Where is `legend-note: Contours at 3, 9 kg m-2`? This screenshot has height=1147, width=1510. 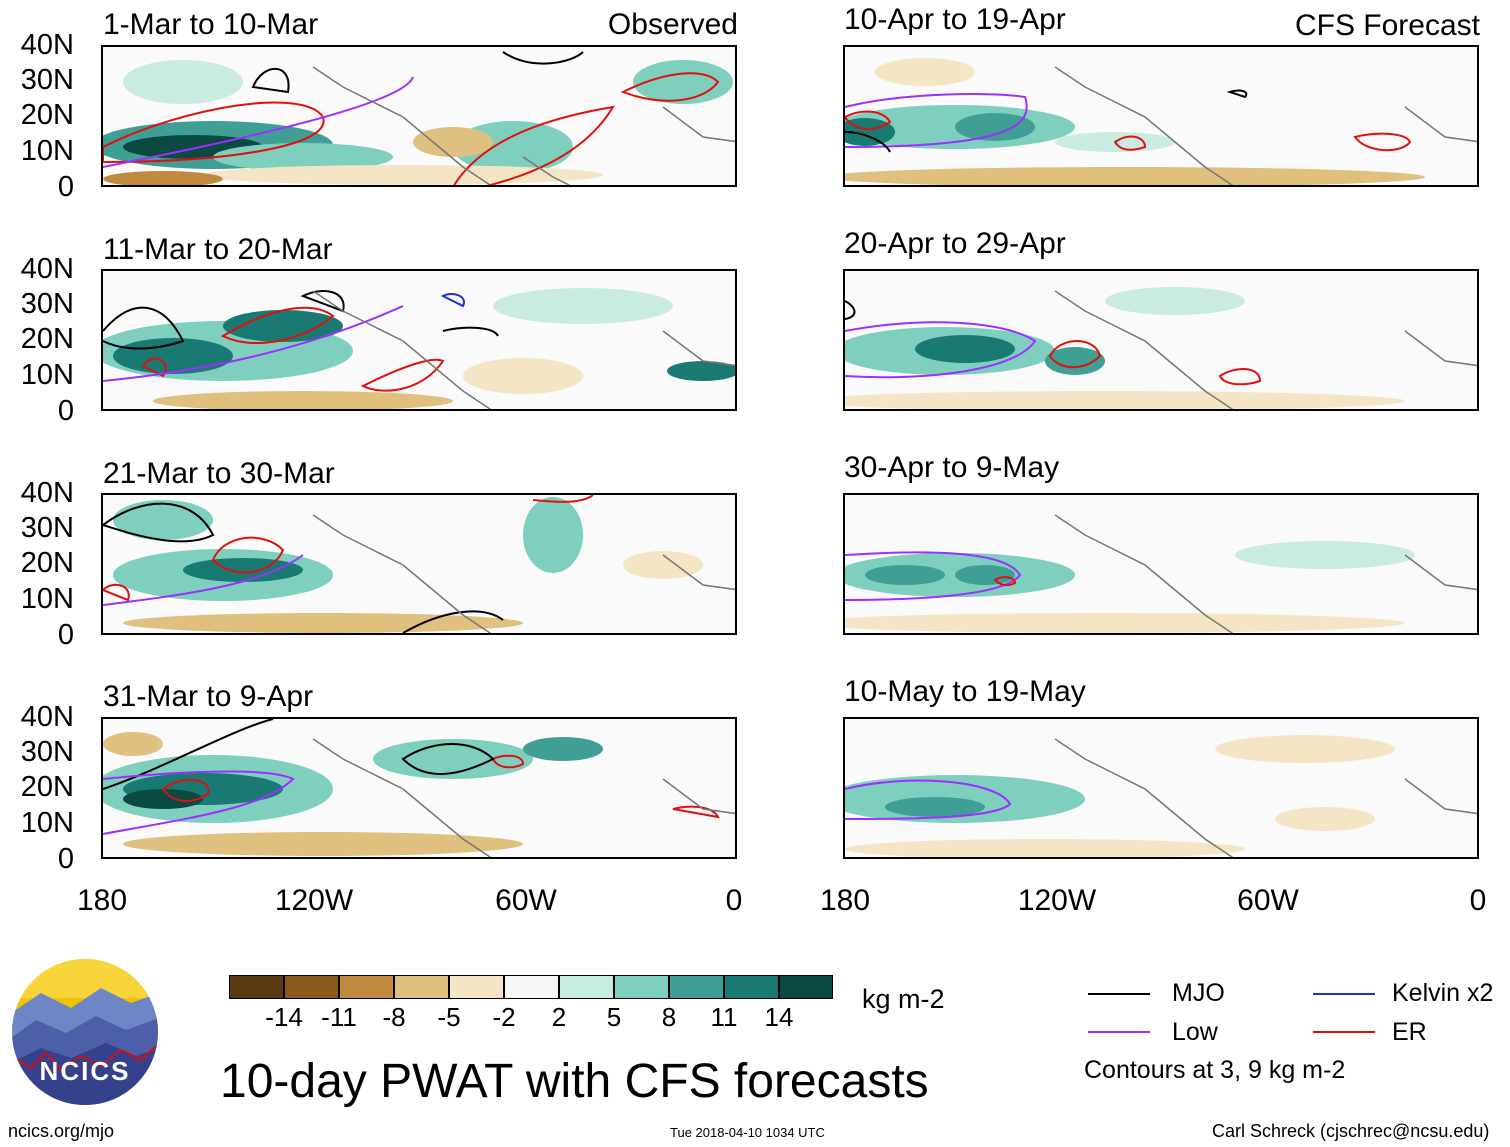
legend-note: Contours at 3, 9 kg m-2 is located at coordinates (1215, 1070).